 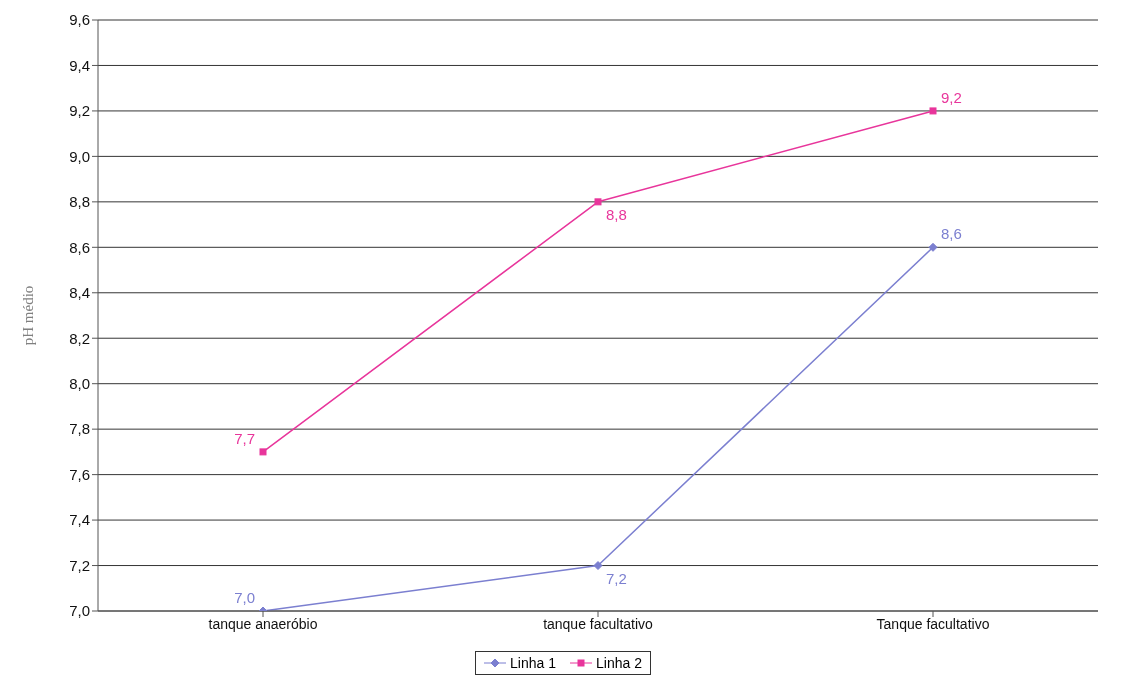 I want to click on data-label: 8,8, so click(x=616, y=214).